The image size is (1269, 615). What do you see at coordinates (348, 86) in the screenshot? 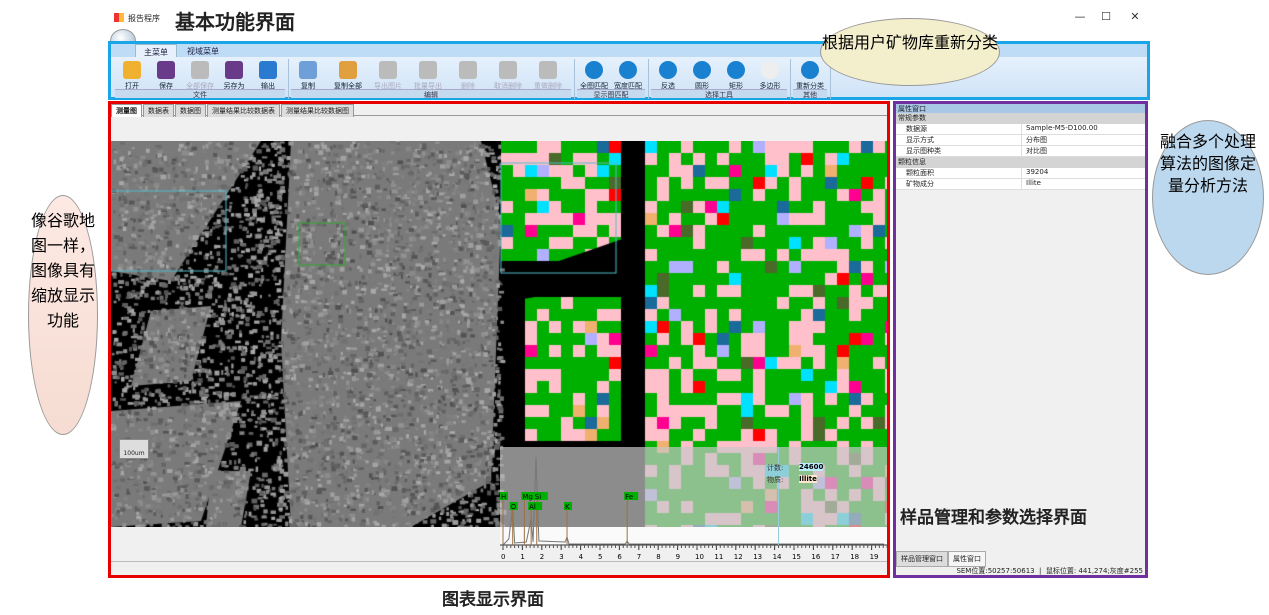
I see `button-label: 复制全部` at bounding box center [348, 86].